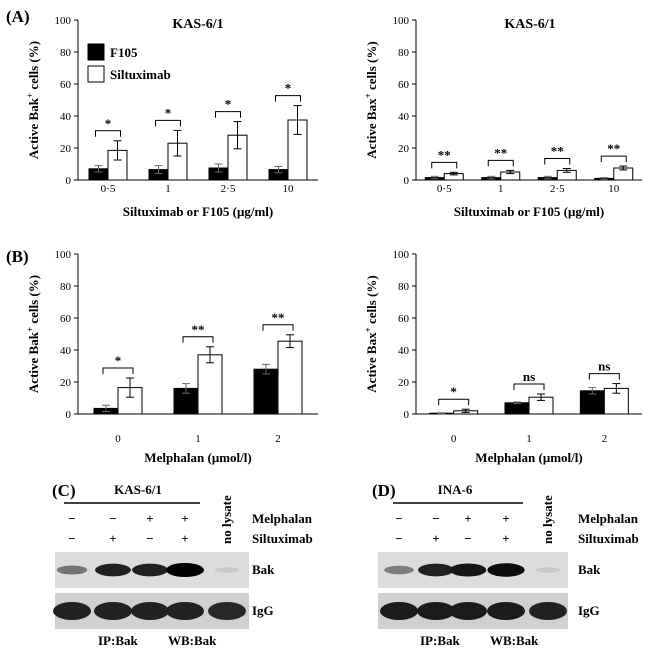 This screenshot has height=655, width=666. What do you see at coordinates (108, 189) in the screenshot?
I see `x-tick-label: 0·5` at bounding box center [108, 189].